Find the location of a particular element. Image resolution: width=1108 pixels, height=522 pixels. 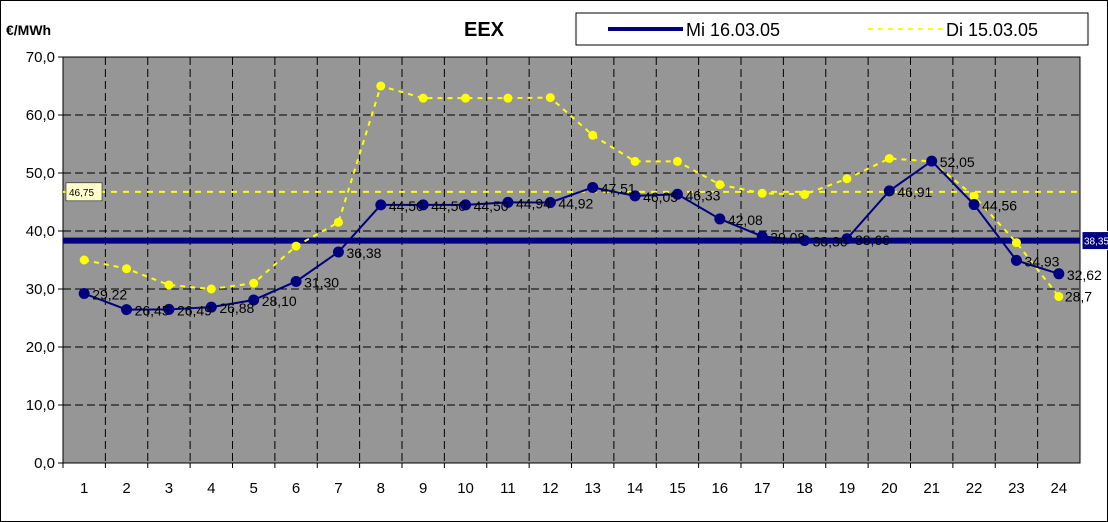

y-tick-label: 30,0 is located at coordinates (40, 289).